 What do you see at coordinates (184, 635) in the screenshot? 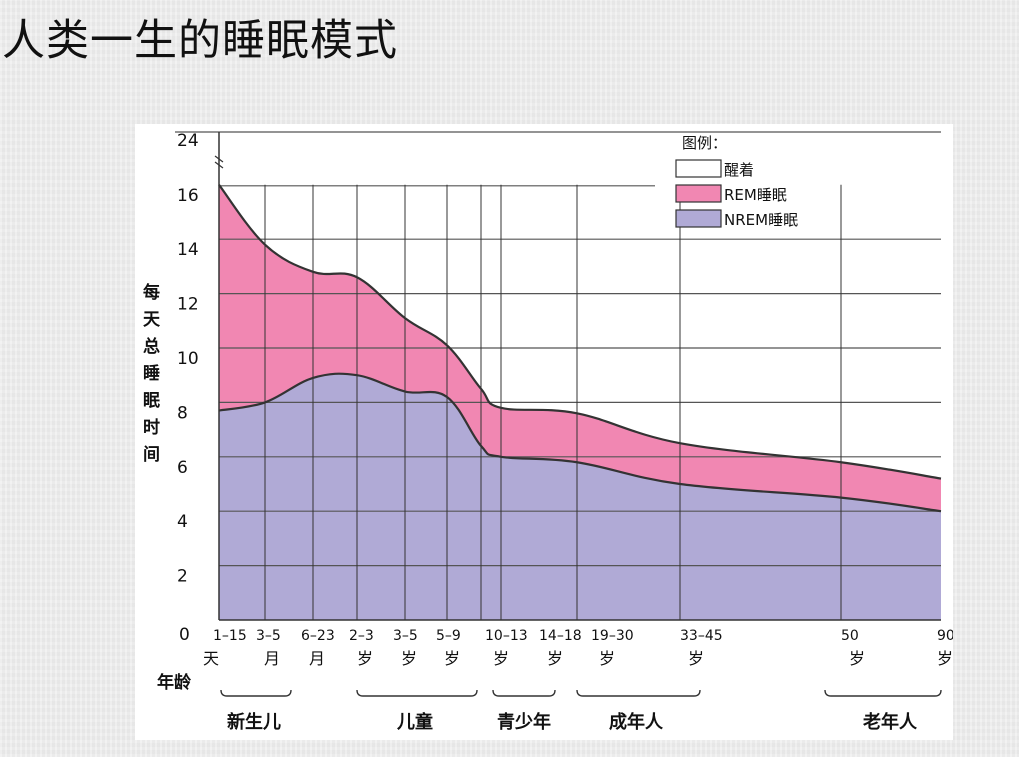
I see `y-tick-label: 0` at bounding box center [184, 635].